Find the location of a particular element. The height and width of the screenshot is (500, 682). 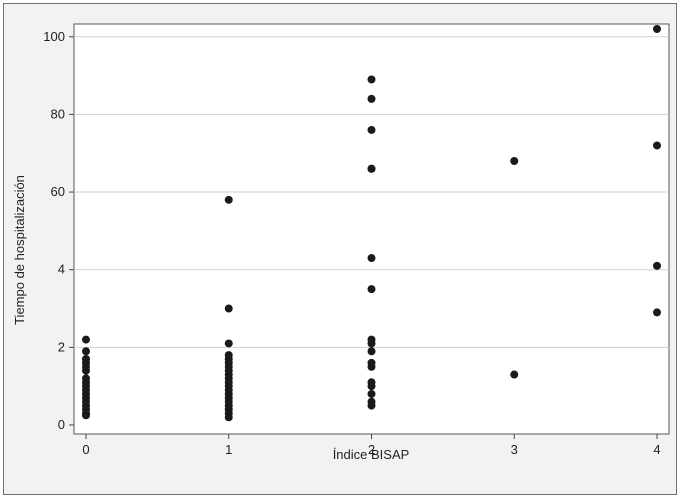

x-tick-label: 2 is located at coordinates (371, 449).